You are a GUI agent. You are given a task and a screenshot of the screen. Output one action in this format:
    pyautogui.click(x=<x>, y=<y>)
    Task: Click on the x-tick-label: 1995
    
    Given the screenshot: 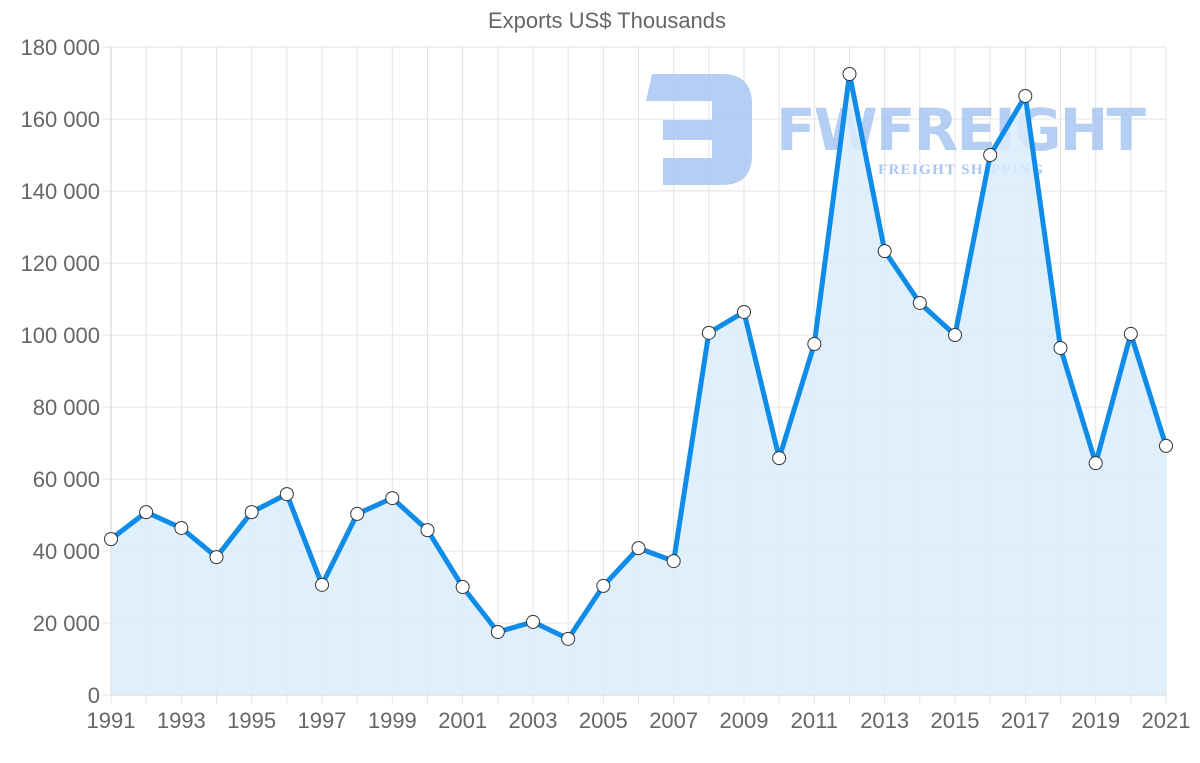 What is the action you would take?
    pyautogui.click(x=251, y=720)
    